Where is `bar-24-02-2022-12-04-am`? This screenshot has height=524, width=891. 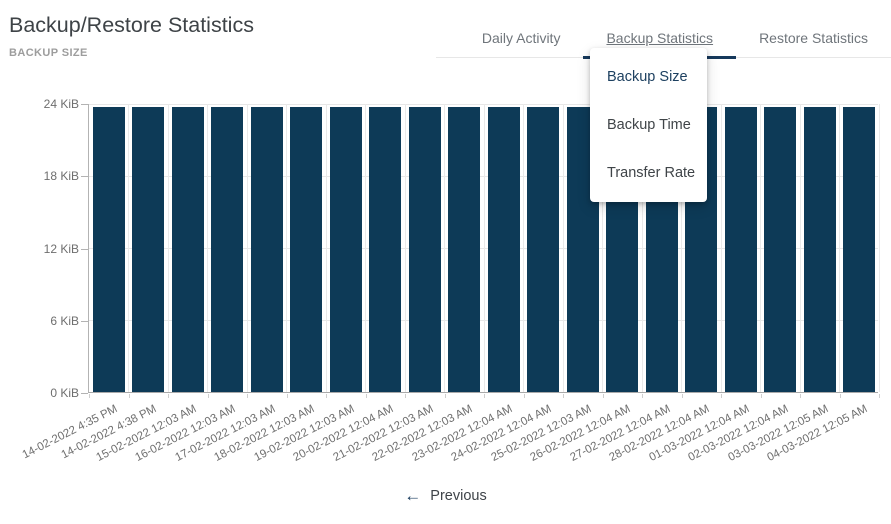 bar-24-02-2022-12-04-am is located at coordinates (543, 249).